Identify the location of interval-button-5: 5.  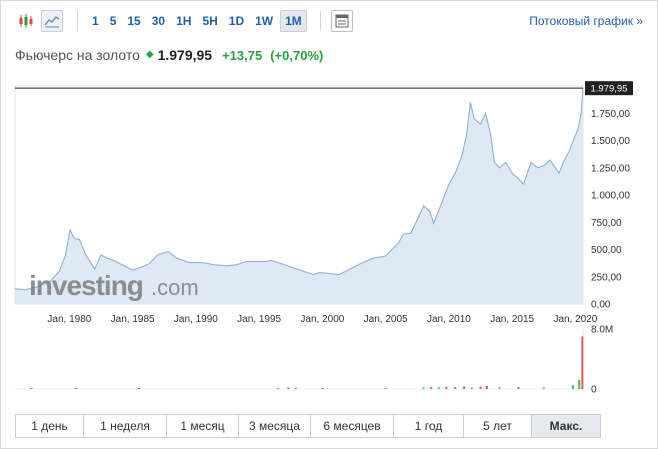
(113, 21).